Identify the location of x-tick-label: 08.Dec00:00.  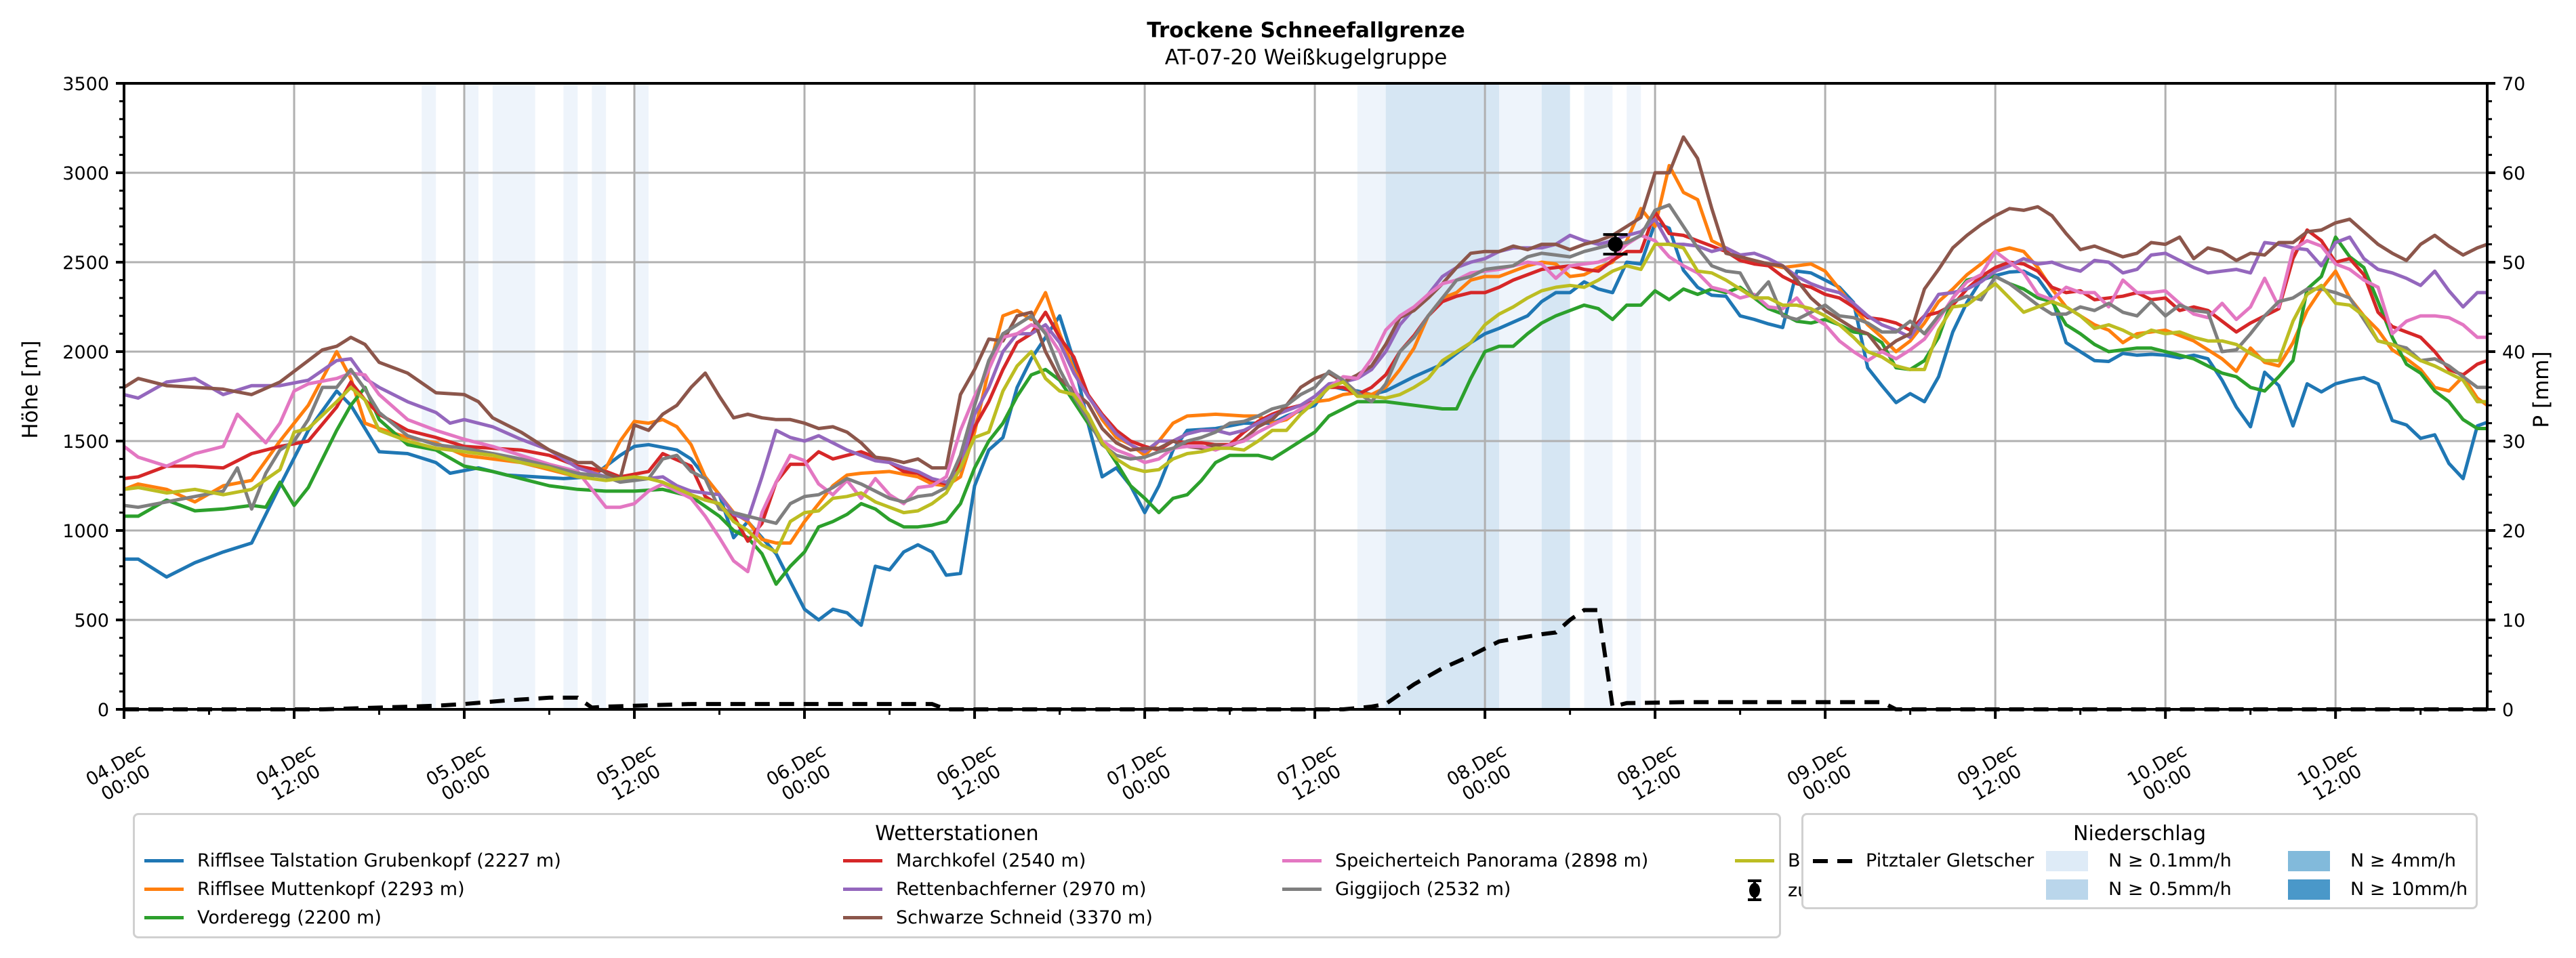
(1482, 774).